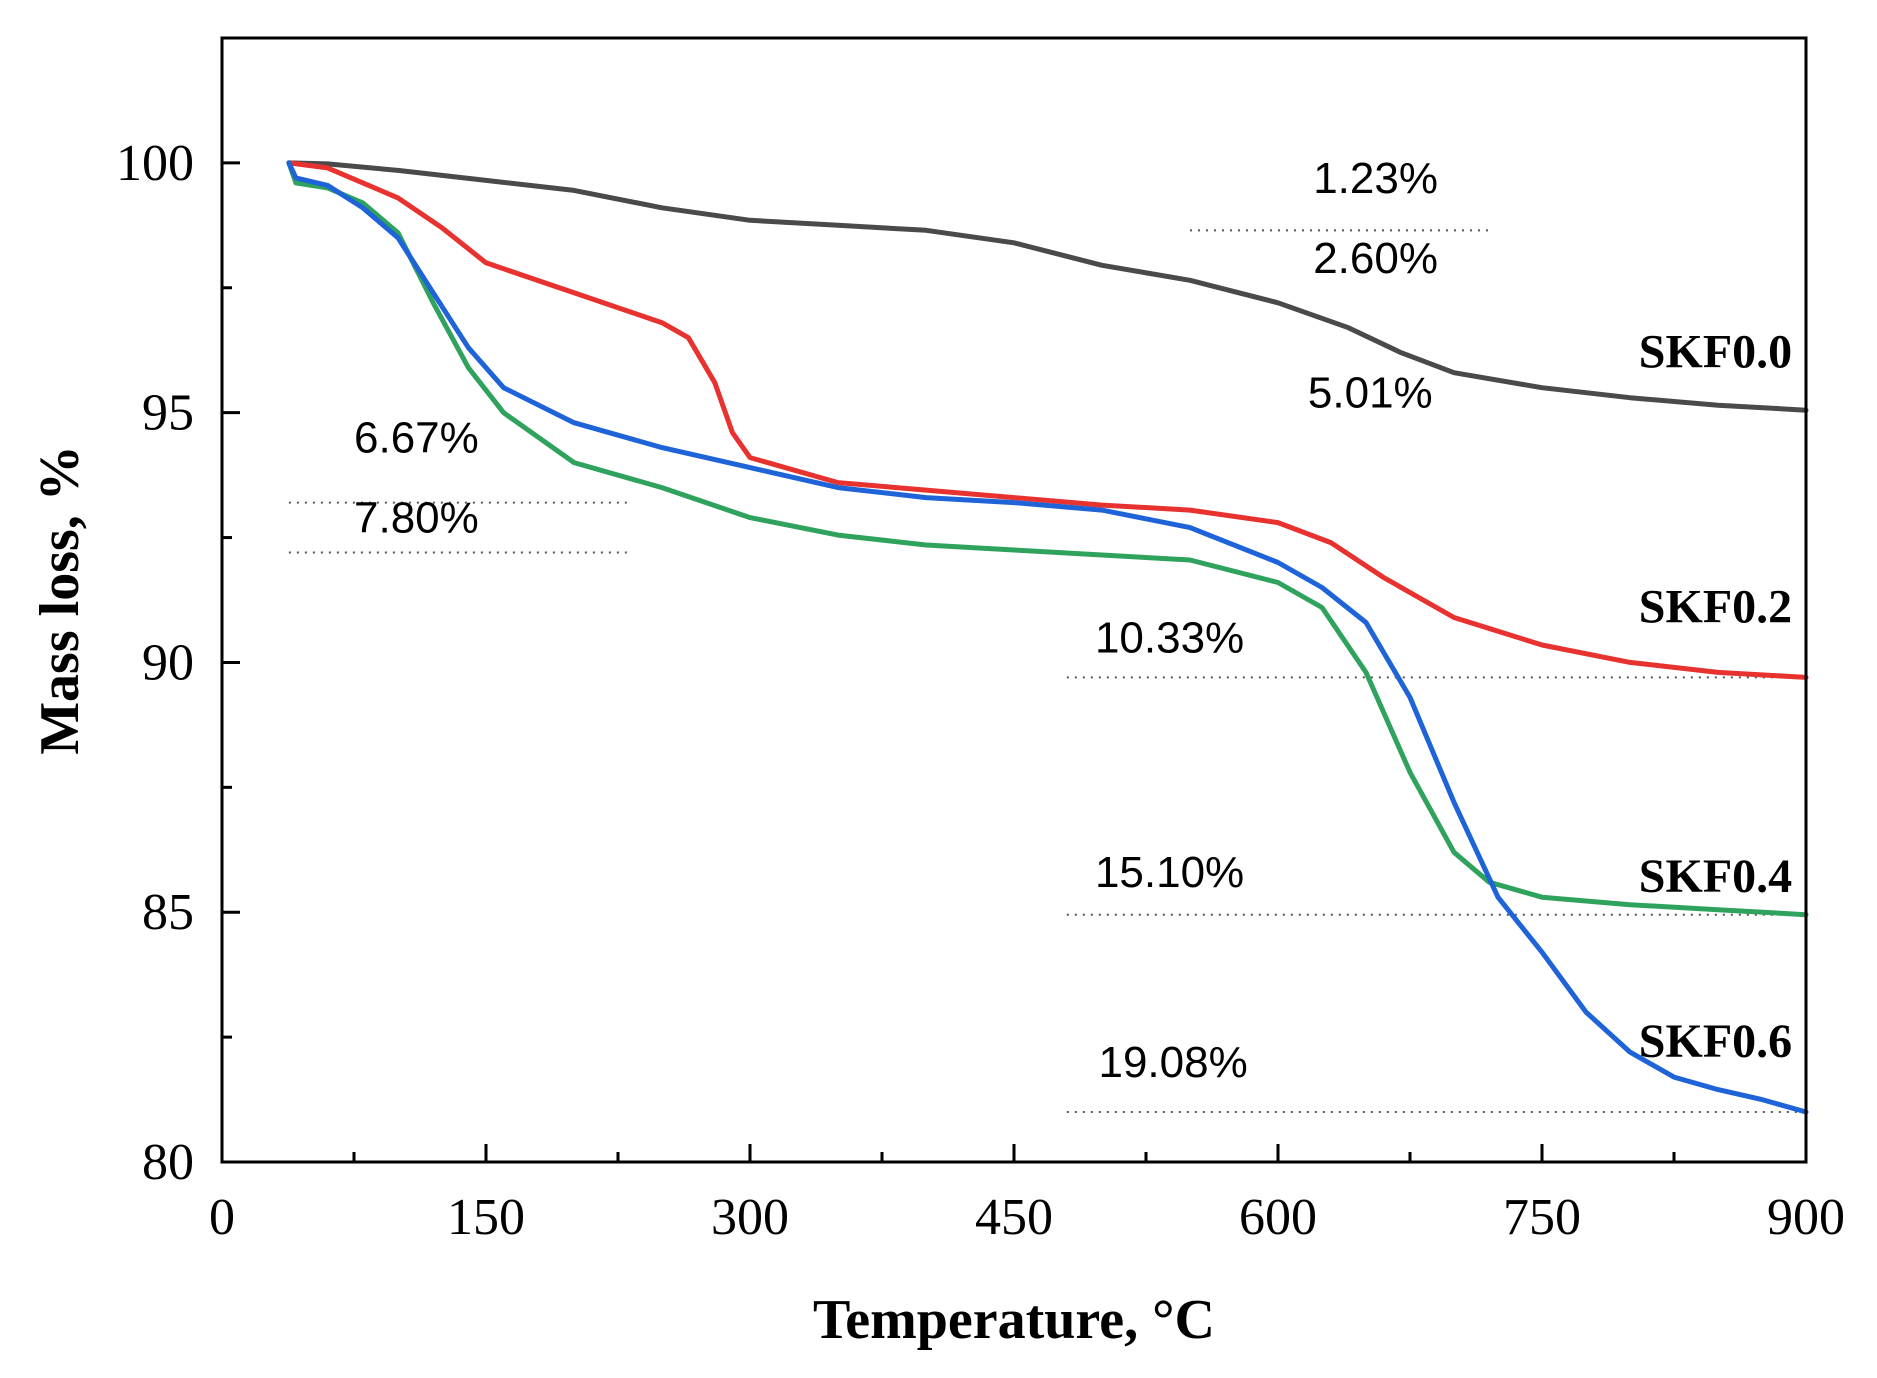 This screenshot has width=1877, height=1378. I want to click on mass-loss-annotation: 5.01%, so click(1370, 393).